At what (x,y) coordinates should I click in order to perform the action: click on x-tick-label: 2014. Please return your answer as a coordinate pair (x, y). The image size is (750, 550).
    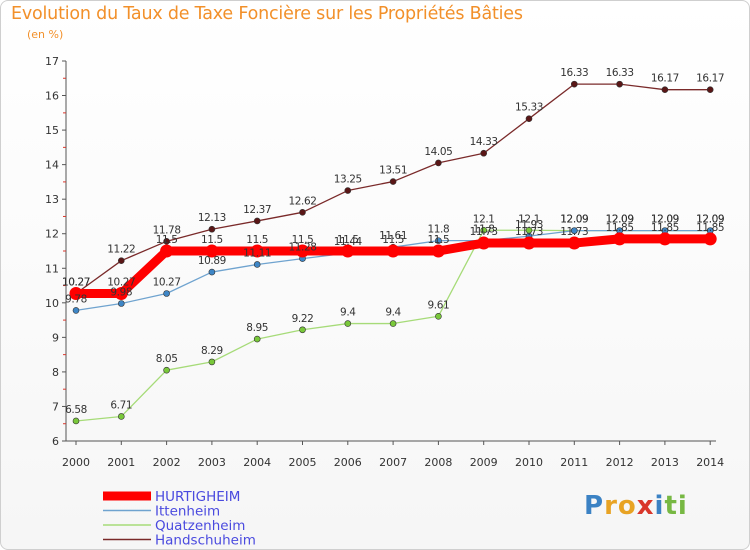
    Looking at the image, I should click on (710, 462).